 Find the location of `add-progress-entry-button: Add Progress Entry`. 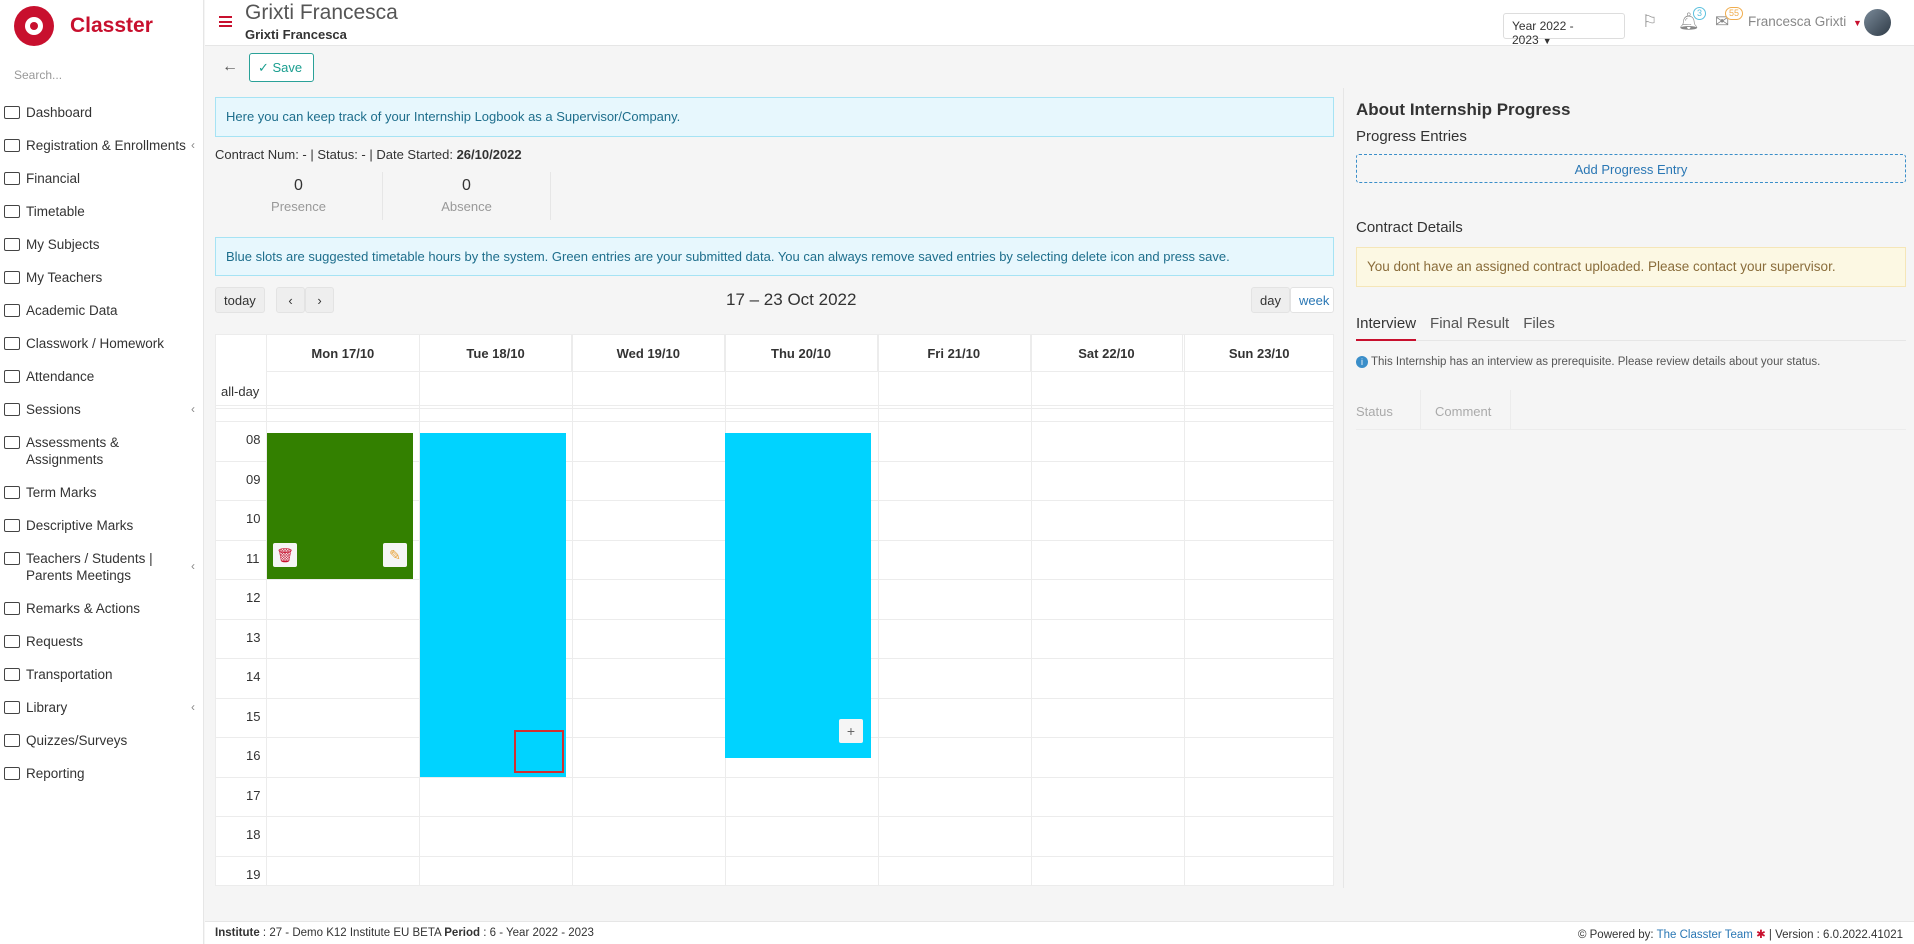

add-progress-entry-button: Add Progress Entry is located at coordinates (1631, 168).